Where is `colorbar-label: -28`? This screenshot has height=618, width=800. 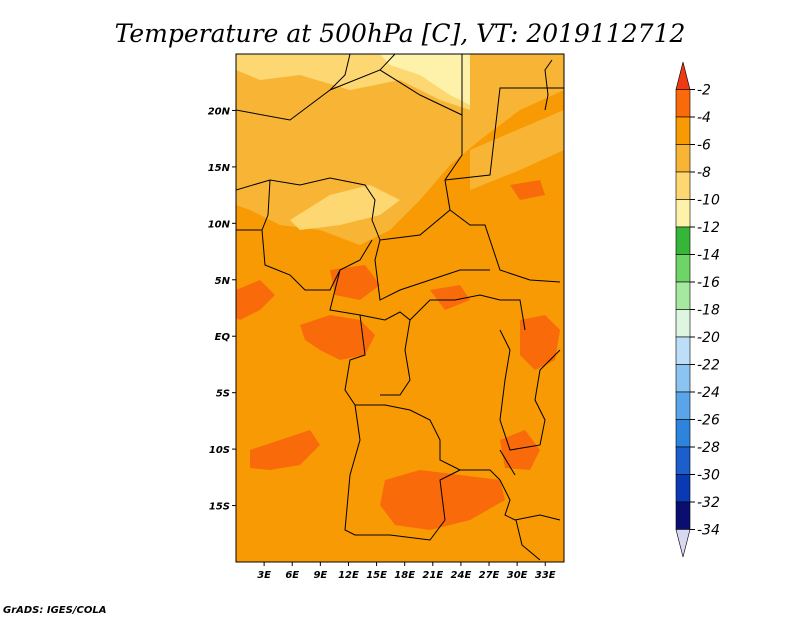 colorbar-label: -28 is located at coordinates (708, 448).